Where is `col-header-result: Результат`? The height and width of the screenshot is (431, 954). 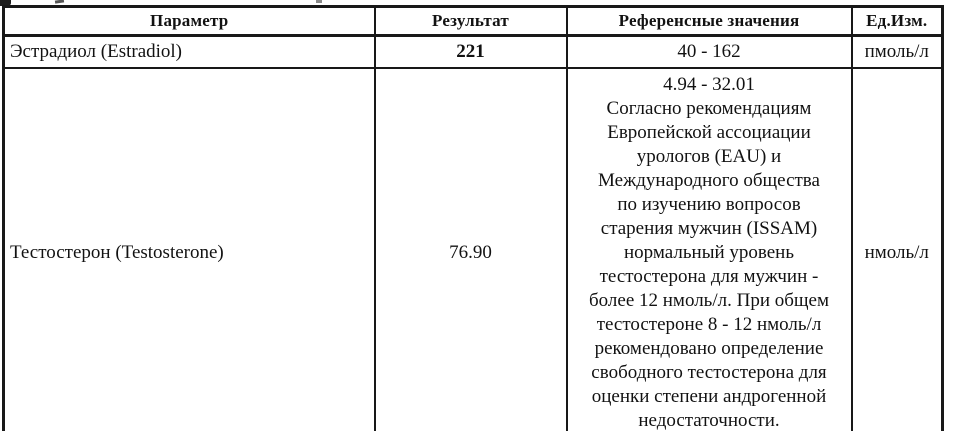 col-header-result: Результат is located at coordinates (470, 21).